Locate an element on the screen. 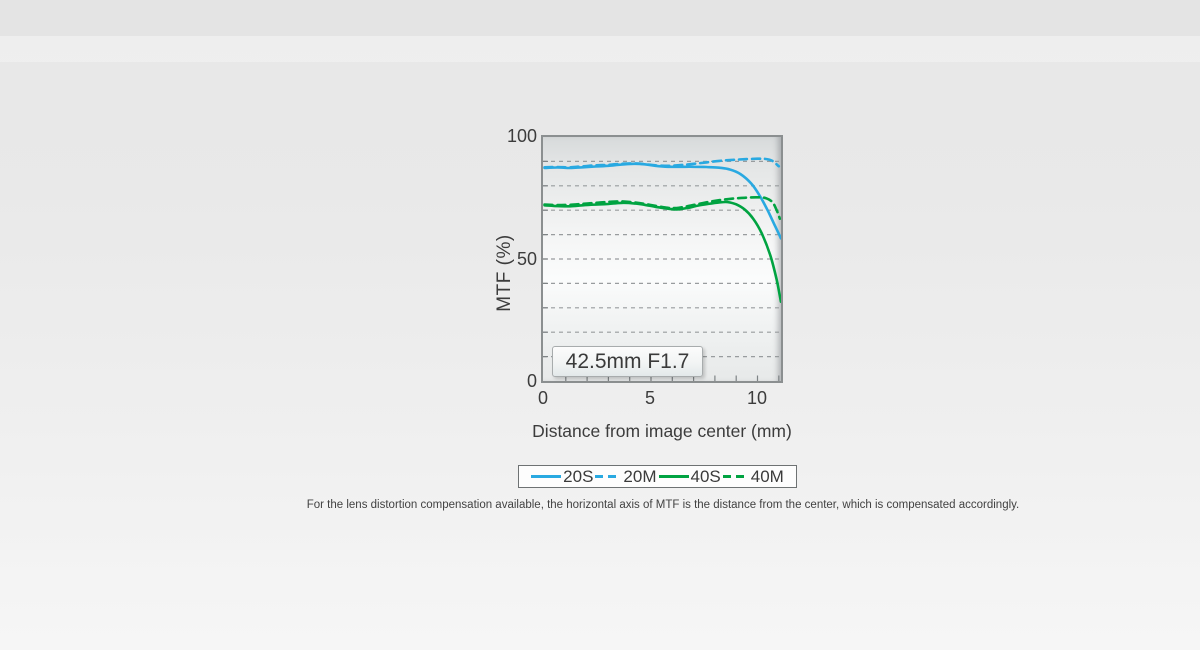 This screenshot has height=650, width=1200. plot-area is located at coordinates (662, 259).